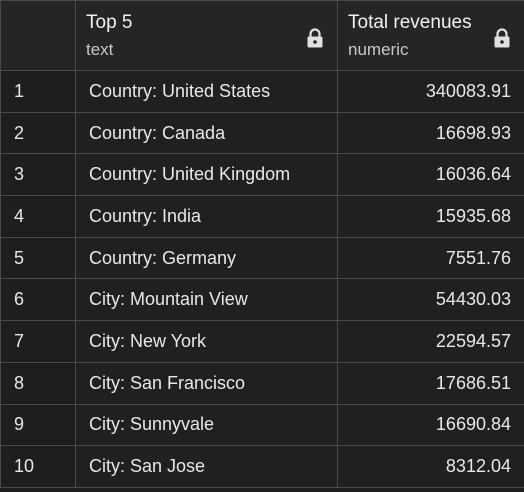 The width and height of the screenshot is (524, 492). I want to click on table-row: 8 City: San Francisco 17686.51, so click(262, 383).